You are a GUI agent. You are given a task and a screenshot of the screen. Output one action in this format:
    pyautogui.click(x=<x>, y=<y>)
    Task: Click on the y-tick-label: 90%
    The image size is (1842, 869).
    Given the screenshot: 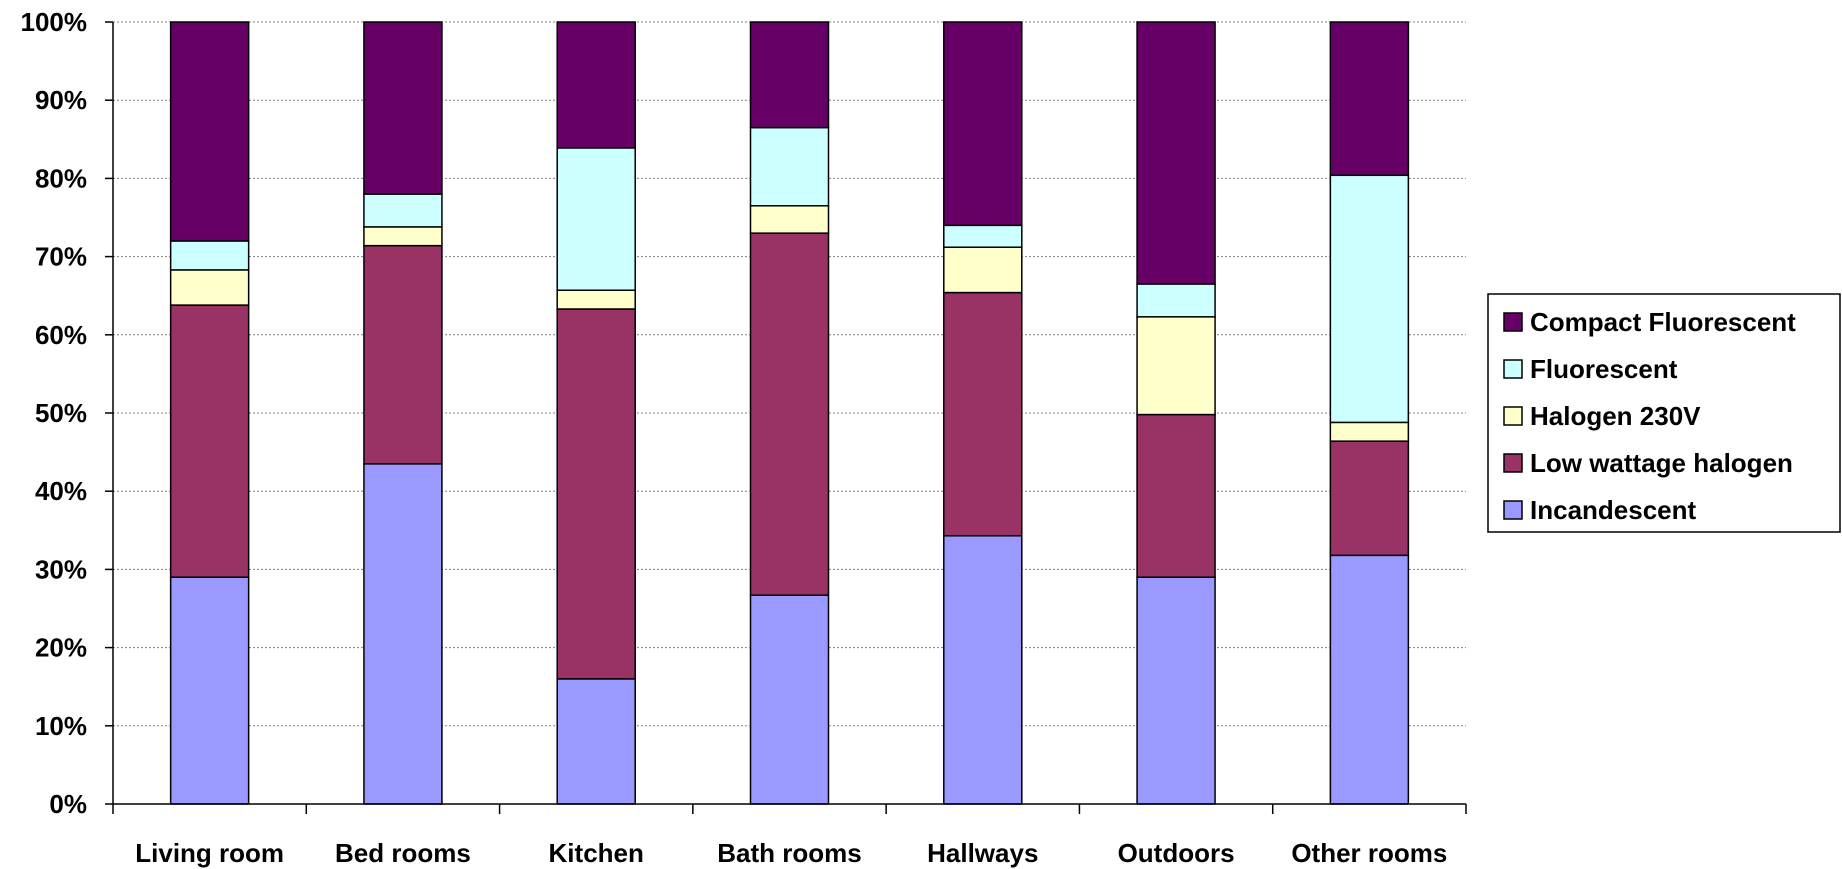 What is the action you would take?
    pyautogui.click(x=61, y=100)
    